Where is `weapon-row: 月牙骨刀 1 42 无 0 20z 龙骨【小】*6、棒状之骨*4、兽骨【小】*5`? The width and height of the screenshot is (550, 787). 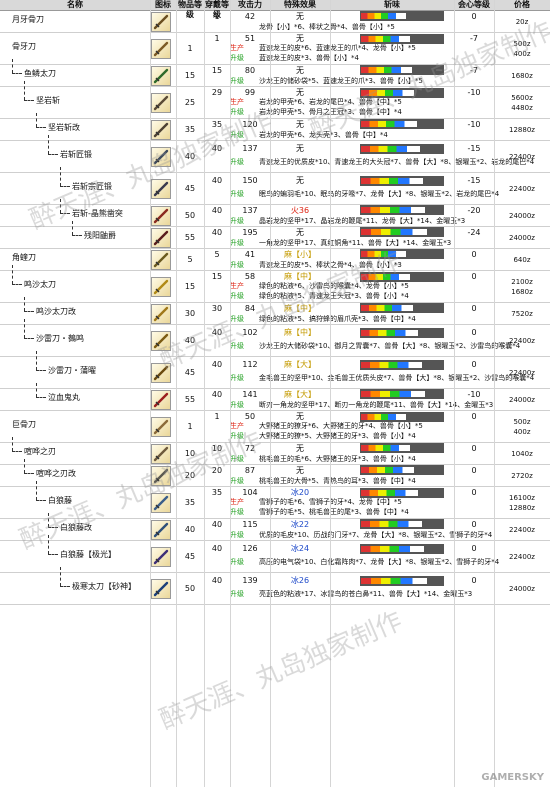 weapon-row: 月牙骨刀 1 42 无 0 20z 龙骨【小】*6、棒状之骨*4、兽骨【小】*5 is located at coordinates (275, 22).